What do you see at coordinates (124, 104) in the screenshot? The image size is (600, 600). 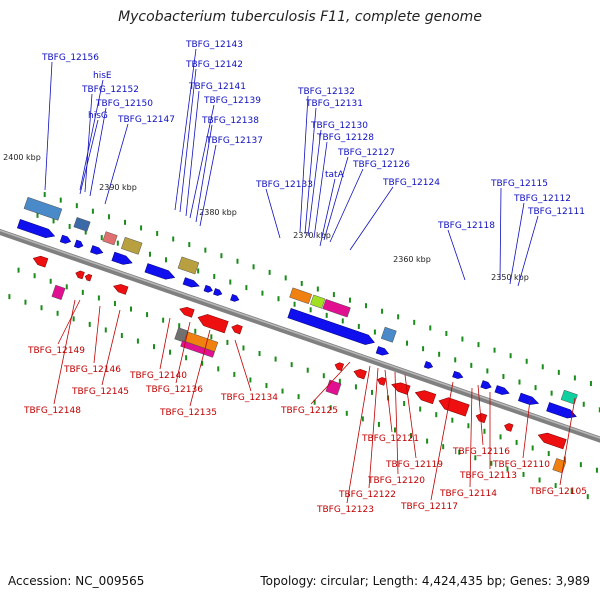 I see `forward-gene-label: TBFG_12150` at bounding box center [124, 104].